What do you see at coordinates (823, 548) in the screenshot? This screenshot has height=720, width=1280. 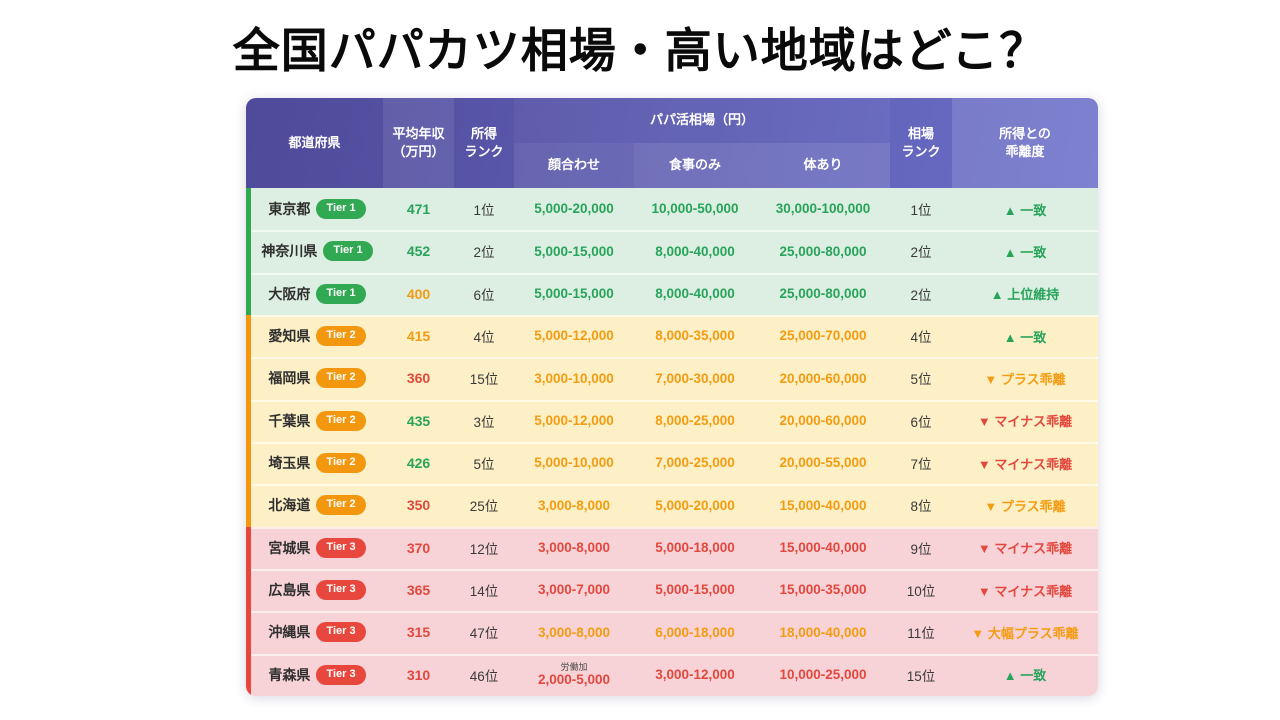 I see `body-price: 15,000-40,000` at bounding box center [823, 548].